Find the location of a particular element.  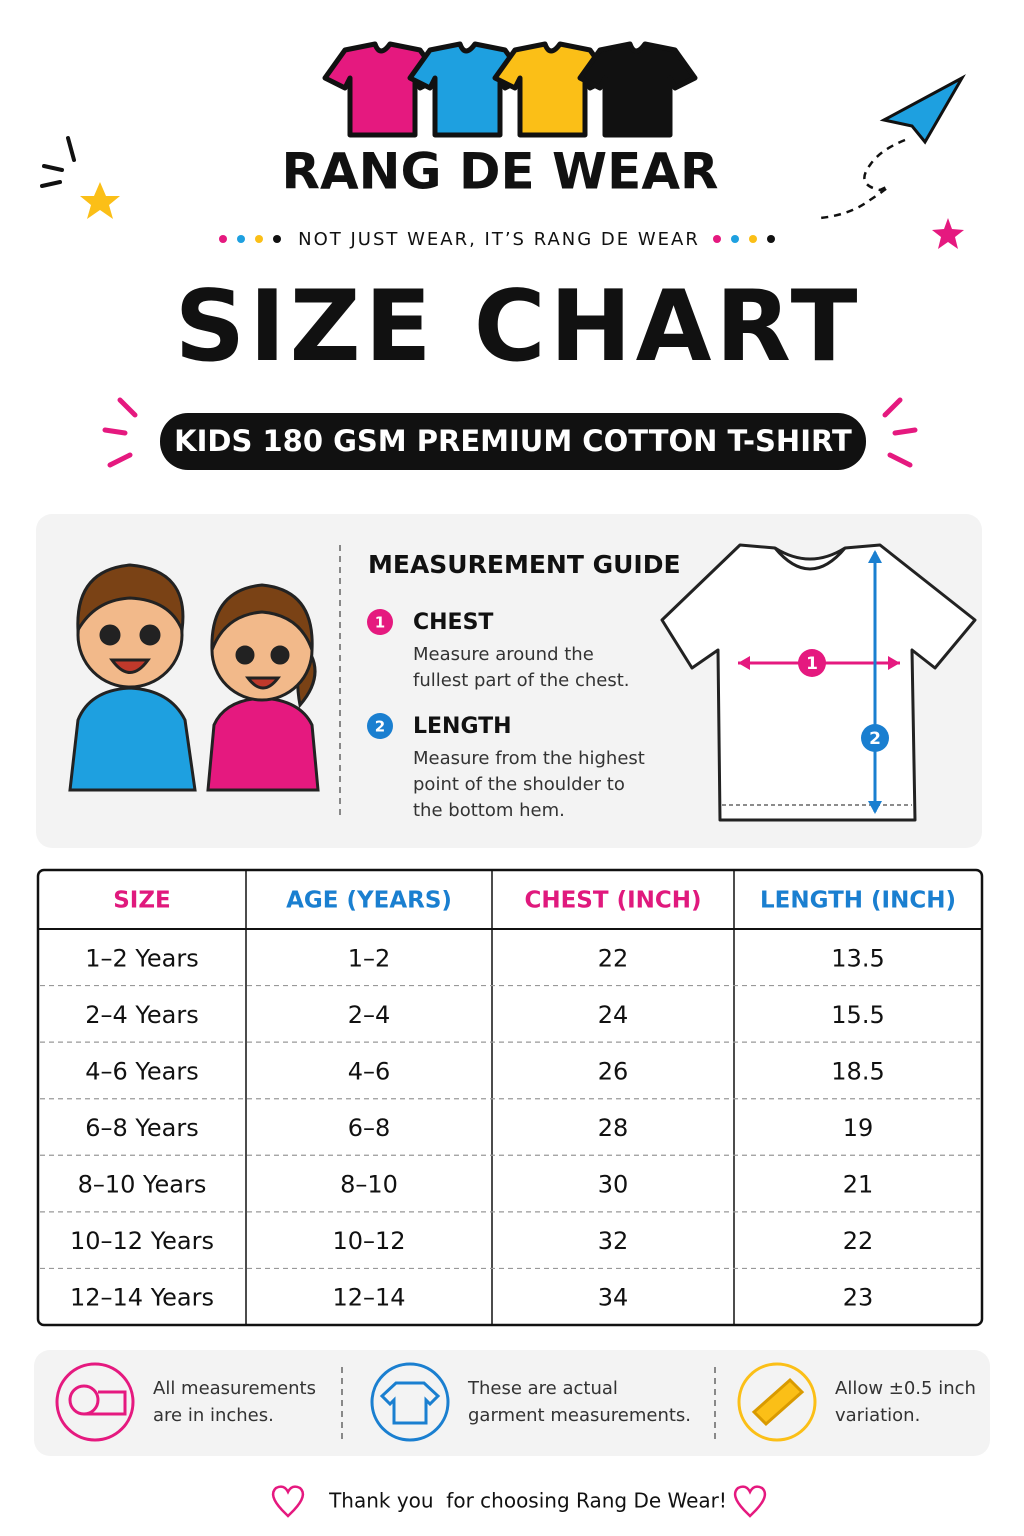

item-label: LENGTH is located at coordinates (462, 726).